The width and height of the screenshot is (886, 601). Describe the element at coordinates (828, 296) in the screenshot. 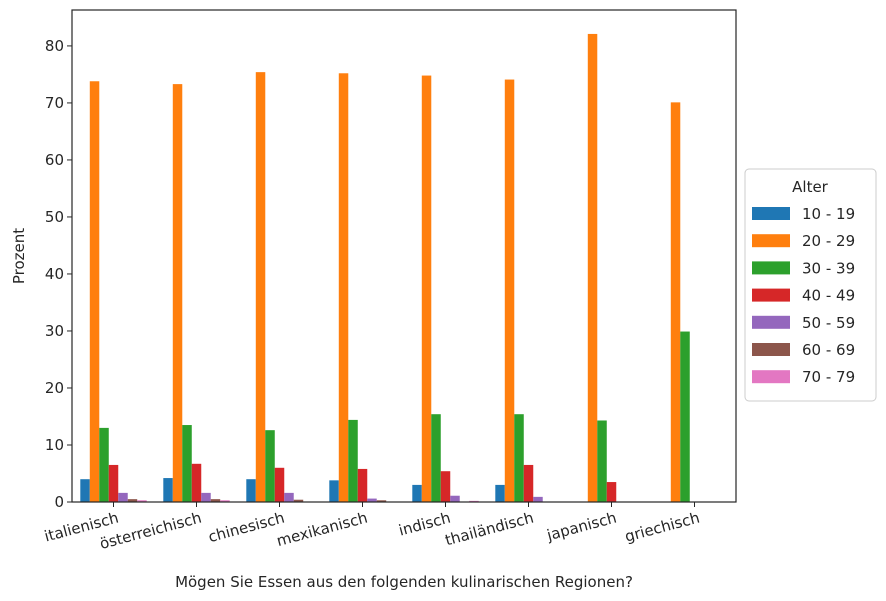

I see `legend-label: 40 - 49` at that location.